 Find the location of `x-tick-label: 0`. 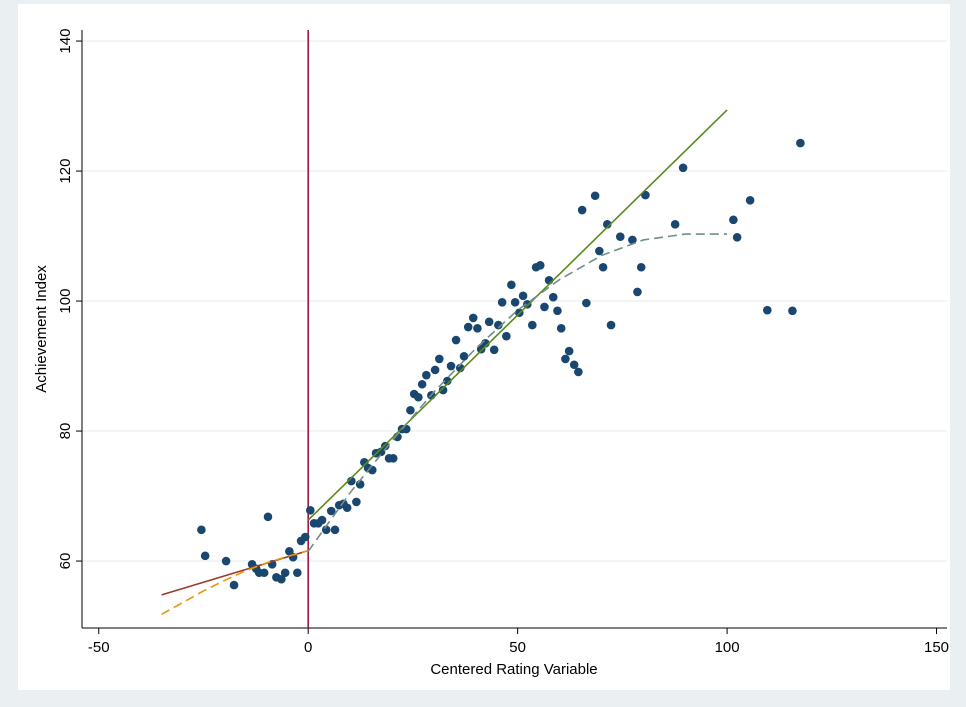

x-tick-label: 0 is located at coordinates (308, 647).